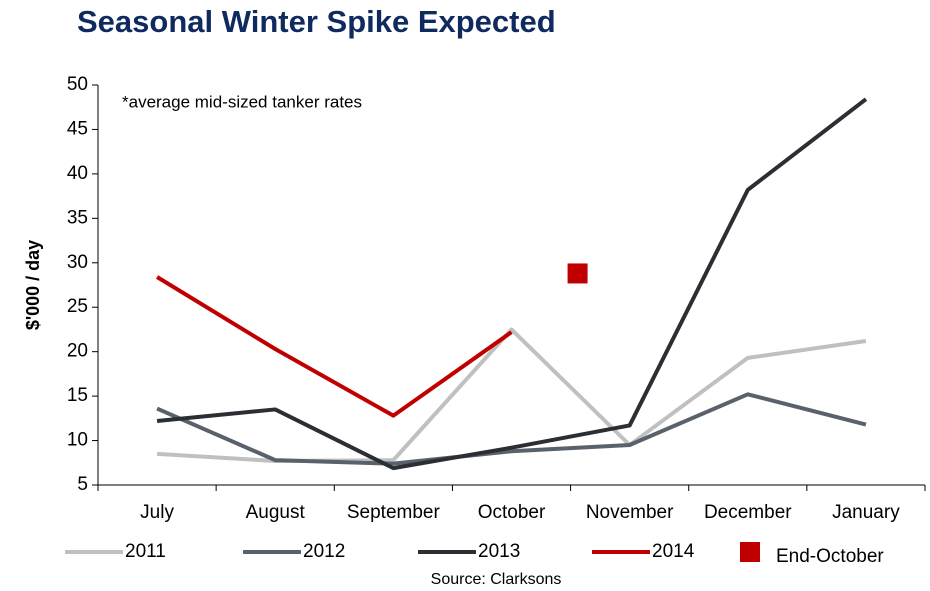 This screenshot has width=930, height=591. I want to click on legend-swatch, so click(750, 552).